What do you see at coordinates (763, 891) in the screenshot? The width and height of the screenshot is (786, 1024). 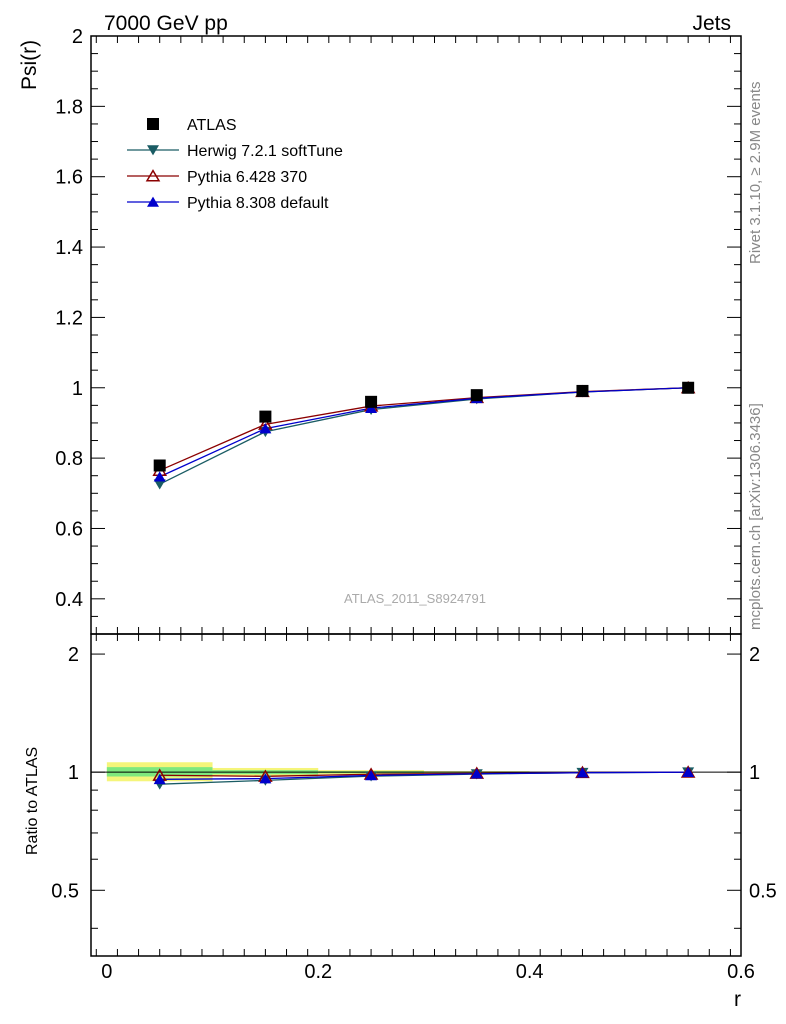 I see `y-tick-label-right: 0.5` at bounding box center [763, 891].